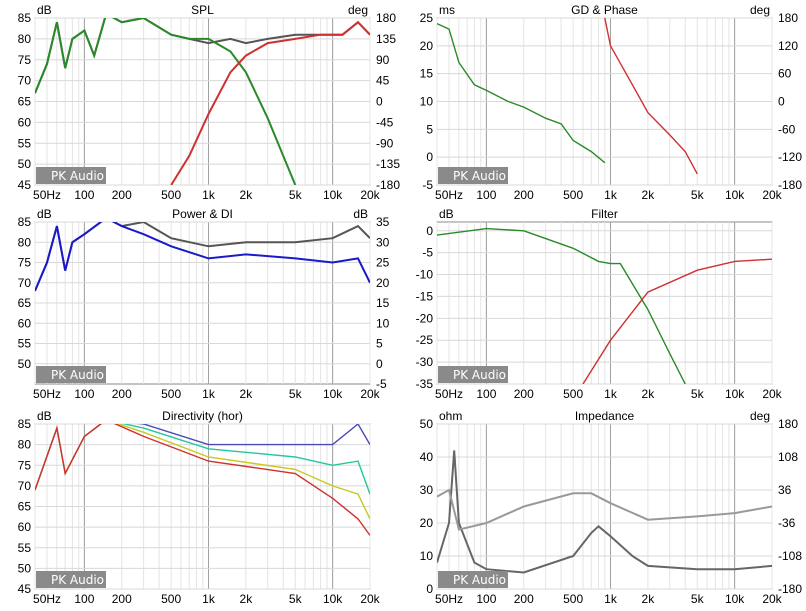 The image size is (806, 611). Describe the element at coordinates (383, 81) in the screenshot. I see `y2-tick-label: 45` at that location.